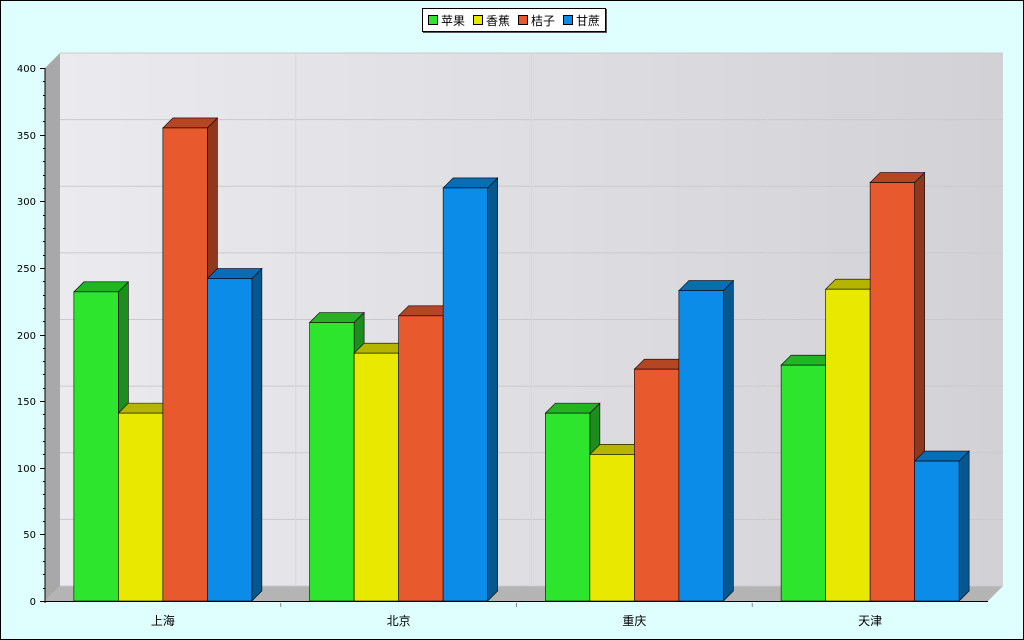 Image resolution: width=1024 pixels, height=640 pixels. I want to click on x-tick-label: 北京, so click(399, 621).